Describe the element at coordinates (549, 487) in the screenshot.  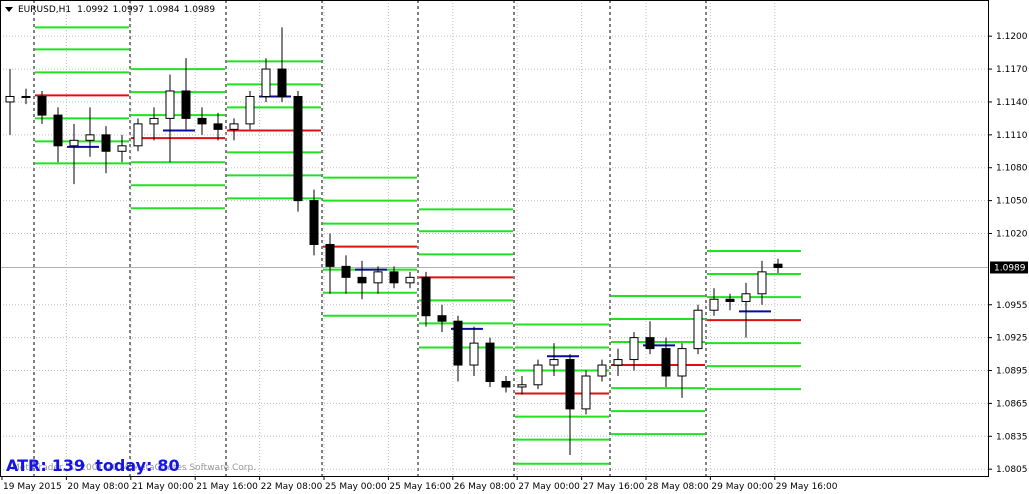
I see `x-tick-label: 27 May 00:00` at that location.